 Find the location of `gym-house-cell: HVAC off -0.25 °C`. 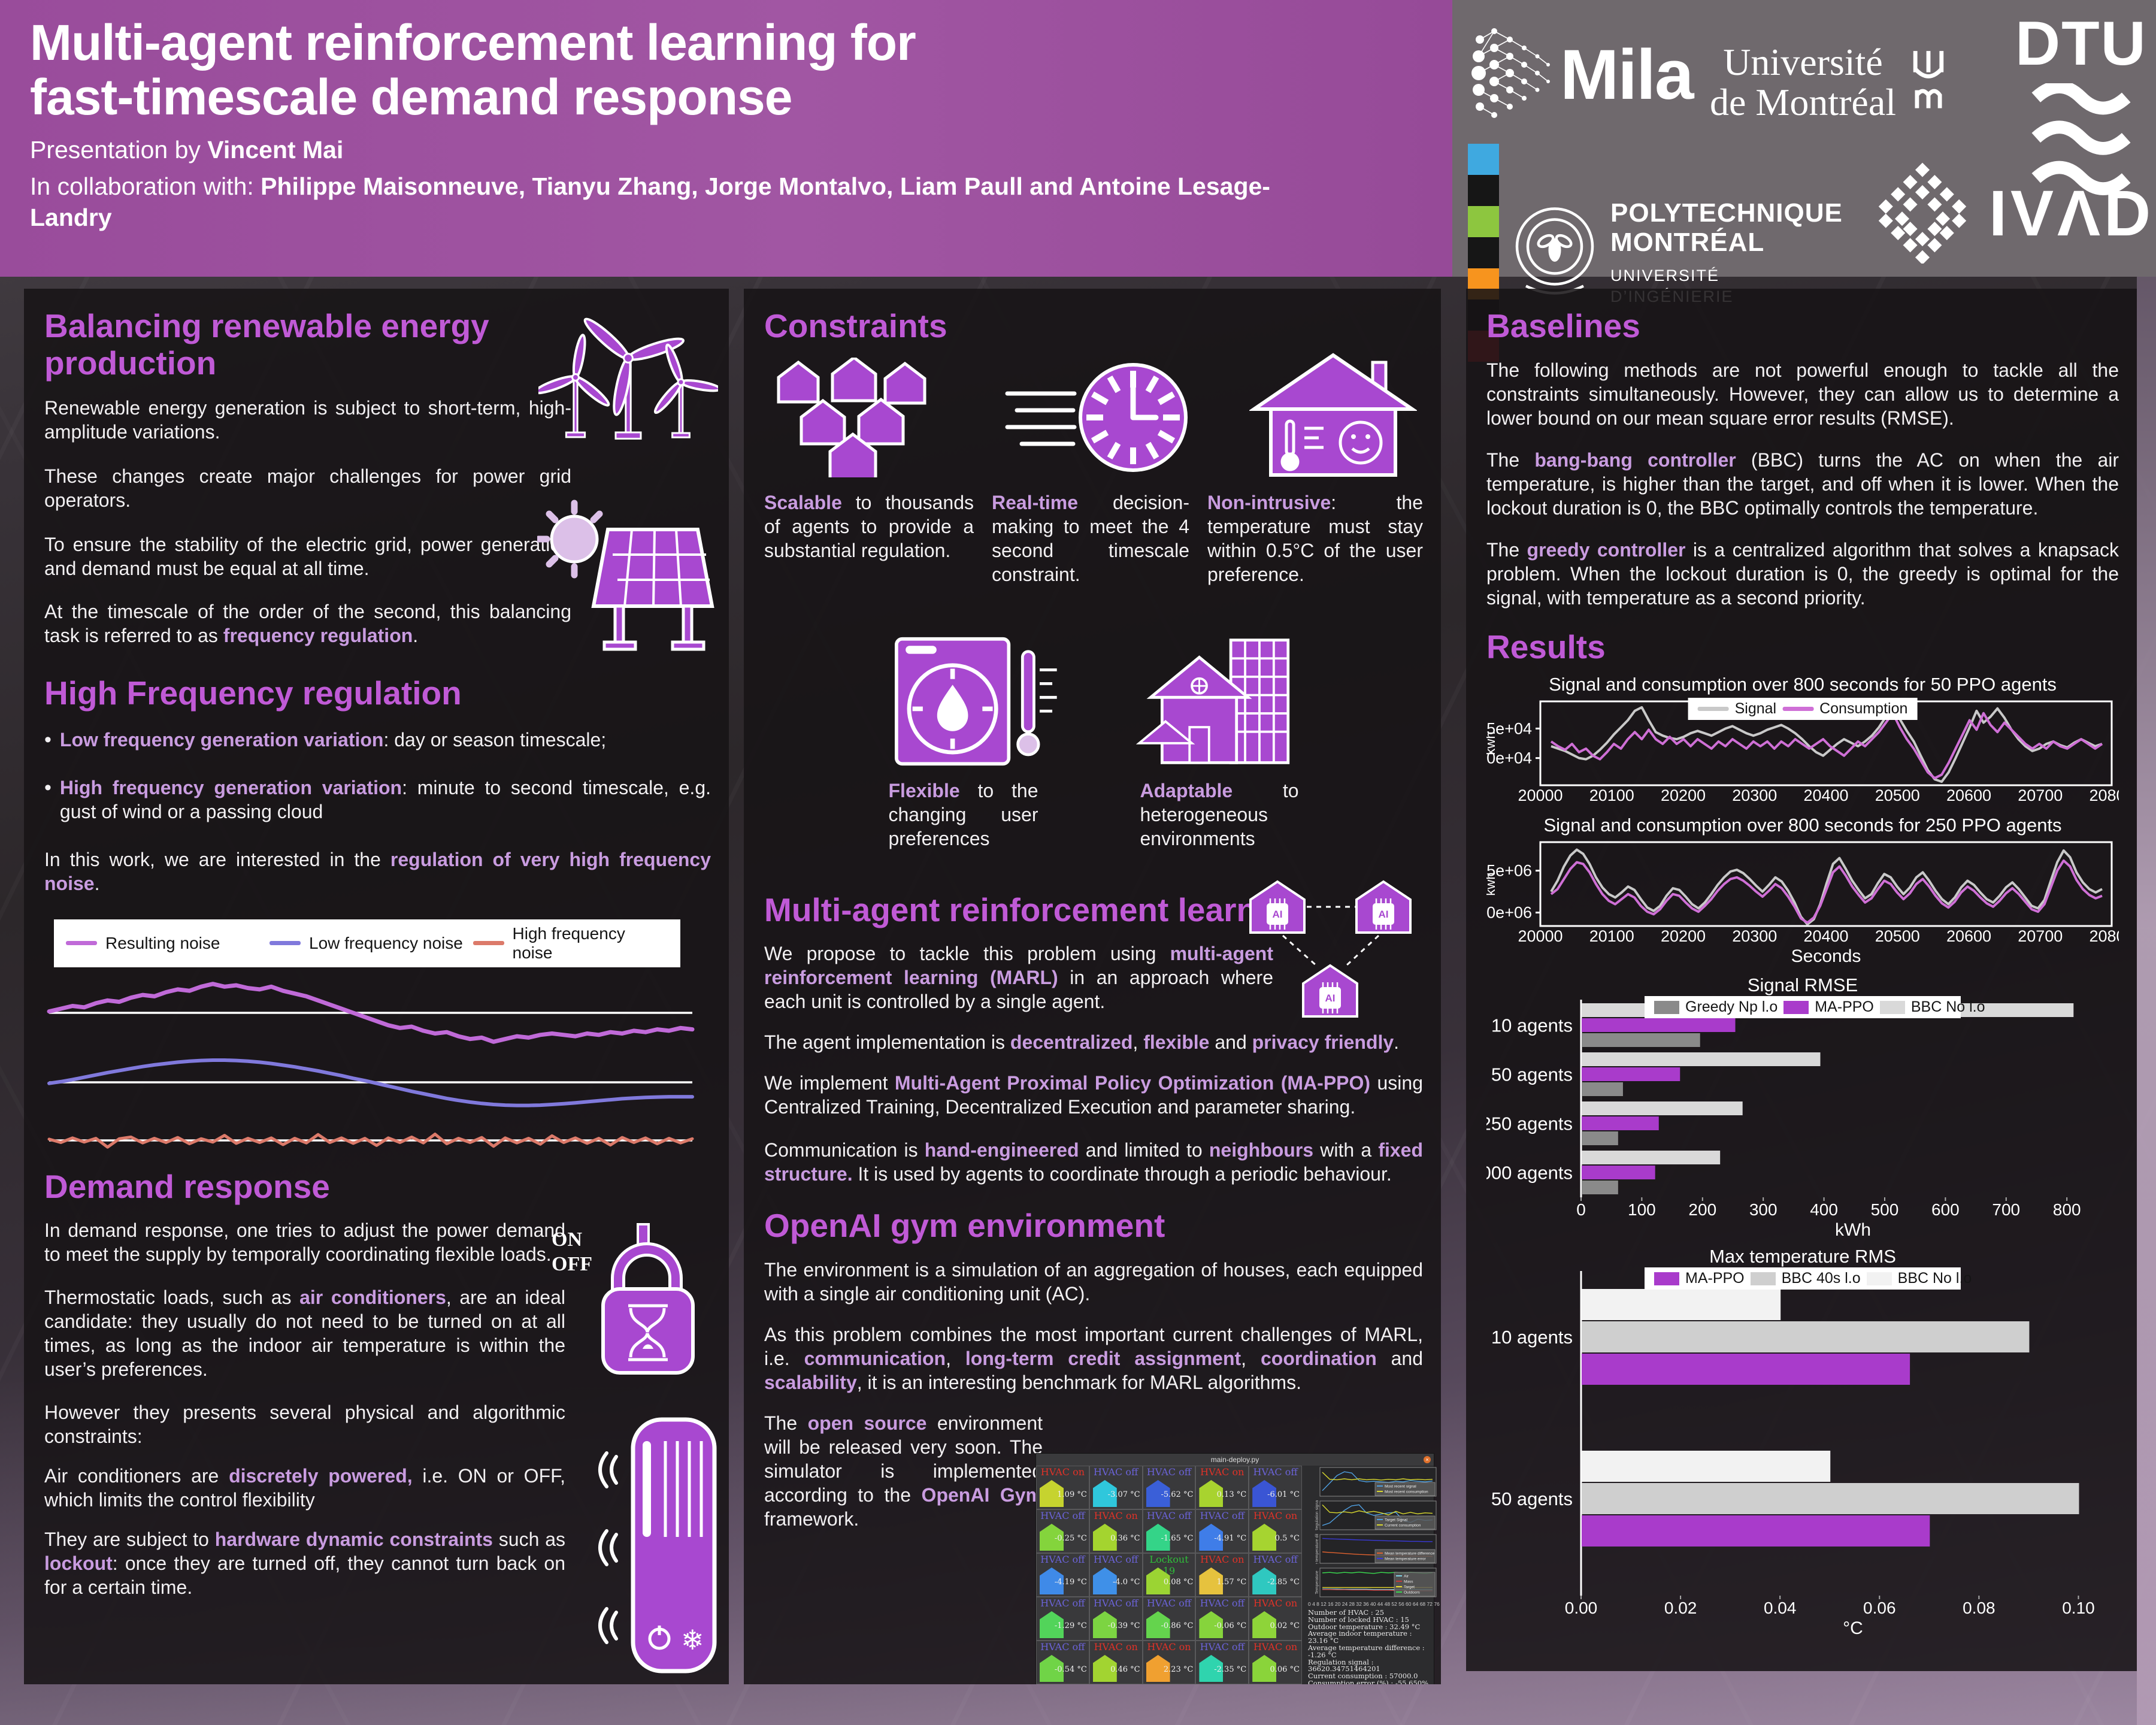

gym-house-cell: HVAC off -0.25 °C is located at coordinates (1062, 1531).